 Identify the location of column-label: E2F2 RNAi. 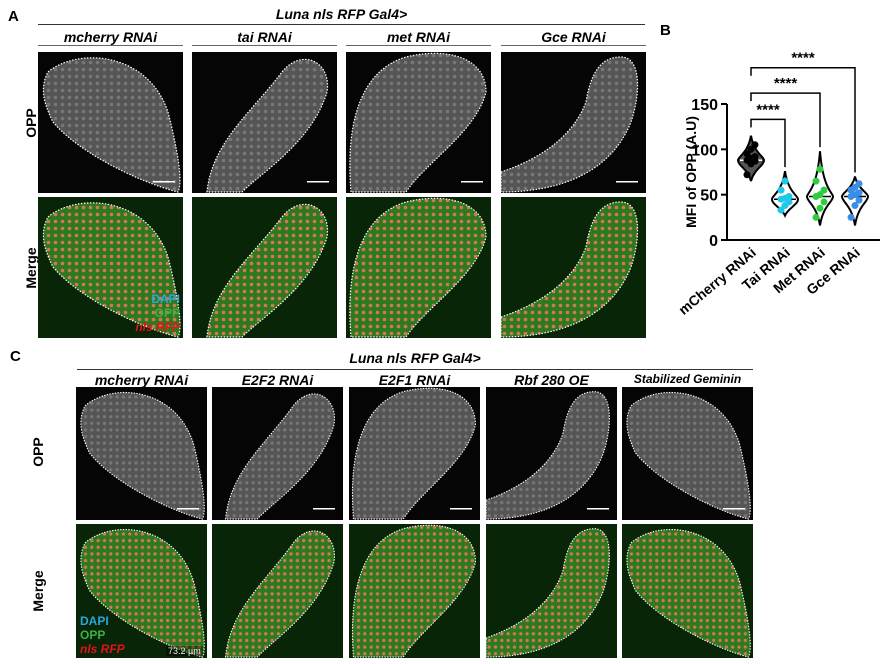
(277, 380).